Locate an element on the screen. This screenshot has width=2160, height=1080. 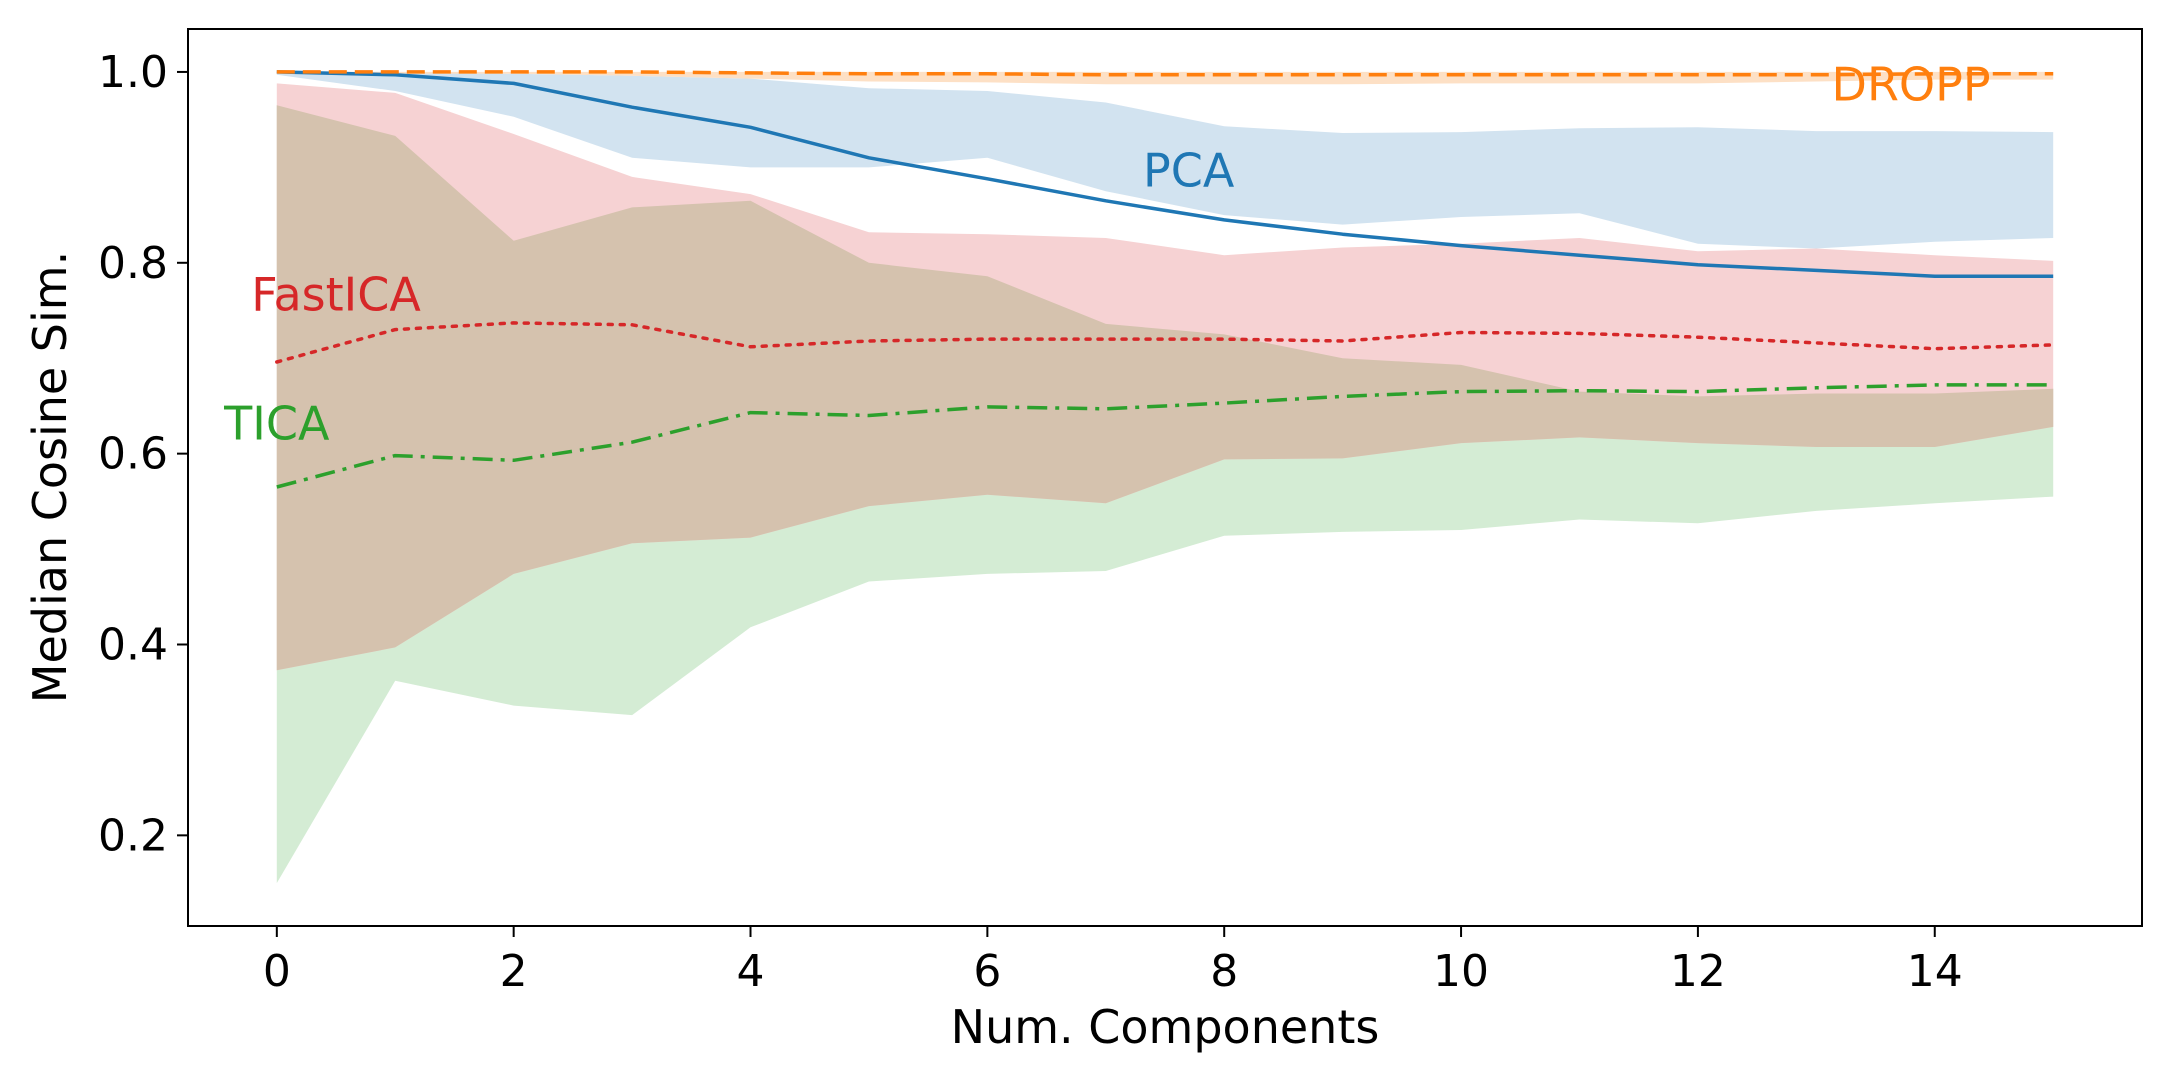
y-tick-label: 0.8 is located at coordinates (133, 263).